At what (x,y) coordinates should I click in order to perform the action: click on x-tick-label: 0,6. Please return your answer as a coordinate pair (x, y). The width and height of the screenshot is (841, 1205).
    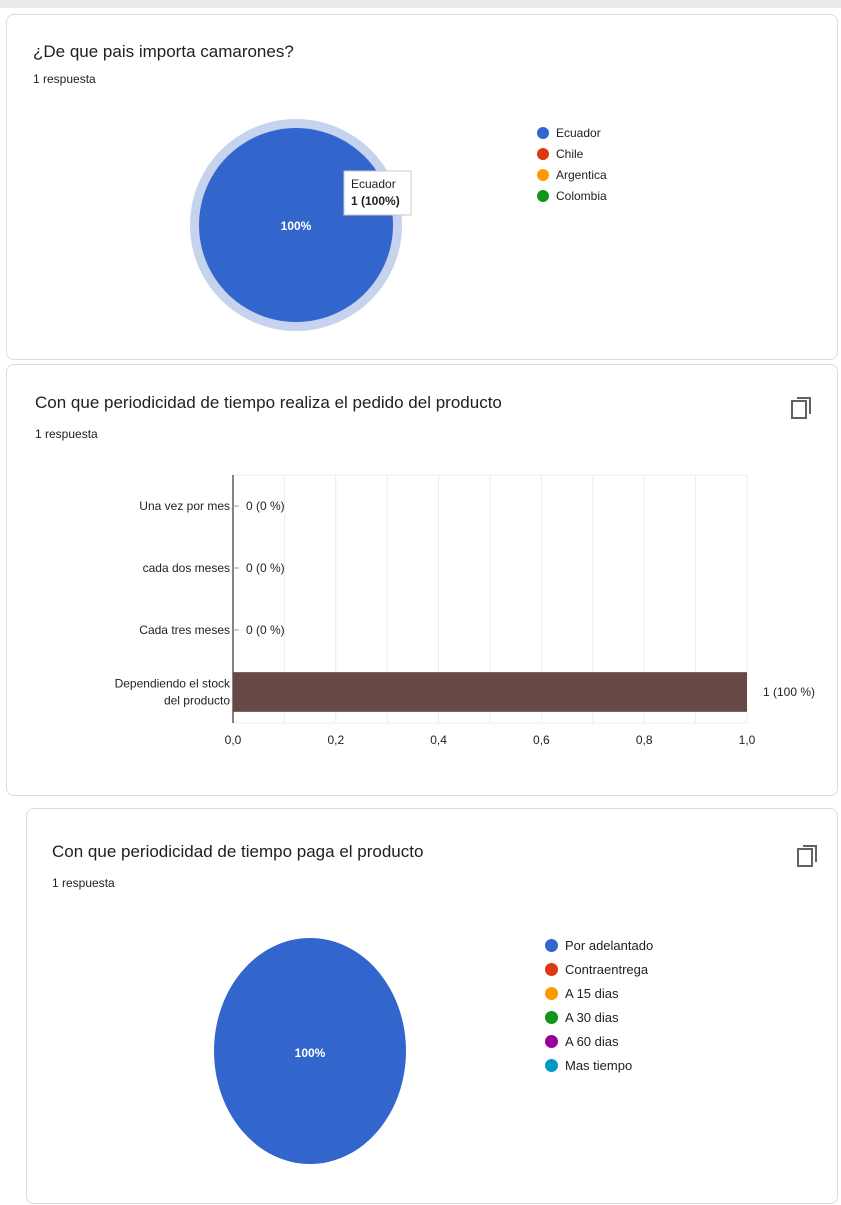
    Looking at the image, I should click on (541, 740).